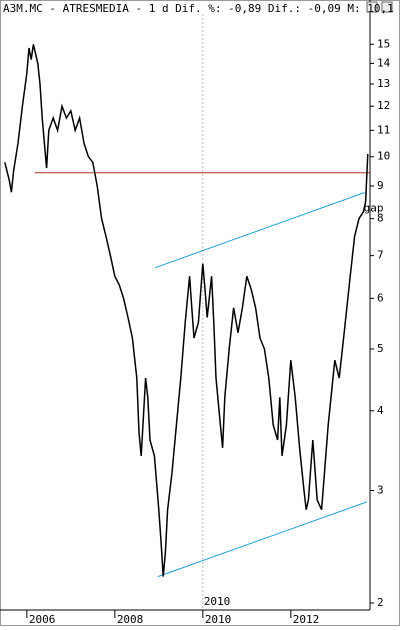 This screenshot has height=630, width=400. Describe the element at coordinates (218, 619) in the screenshot. I see `x-tick-label: 2010` at that location.